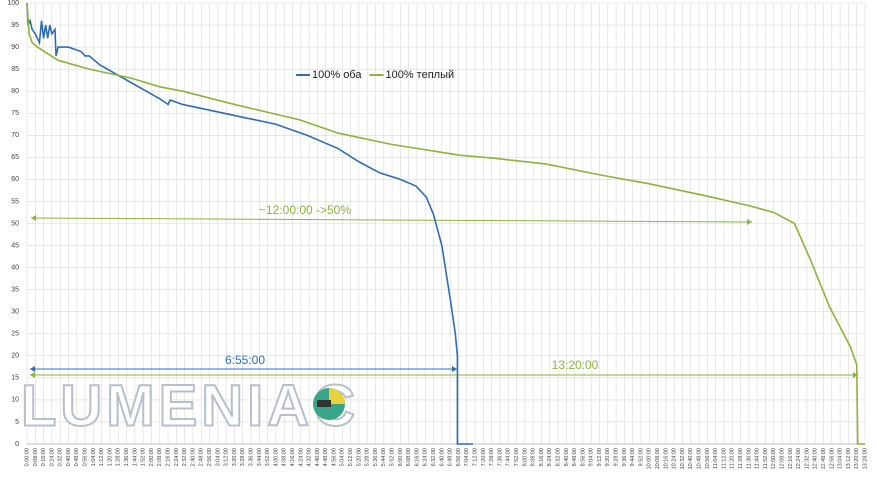 The width and height of the screenshot is (877, 481). Describe the element at coordinates (442, 457) in the screenshot. I see `x-tick-label: 6:40:00` at that location.